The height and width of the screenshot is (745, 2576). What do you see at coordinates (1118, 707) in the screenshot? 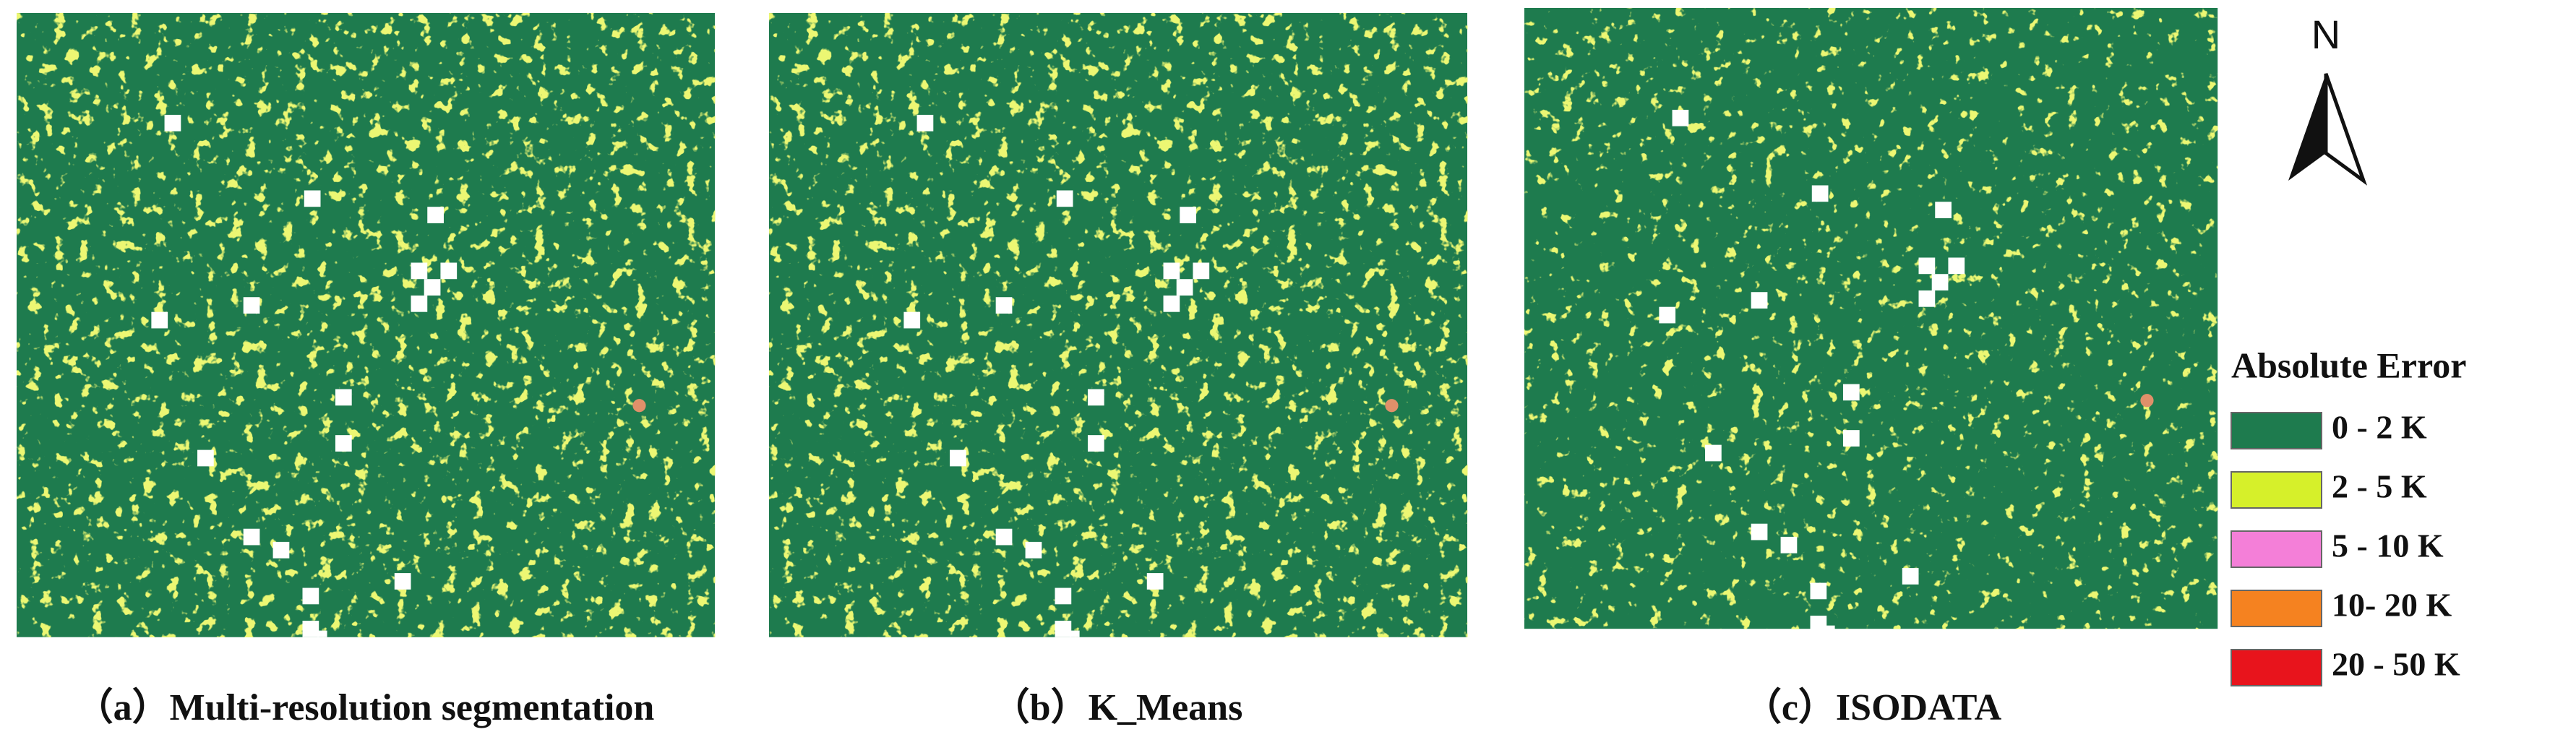
I see `caption: （b）K_Means` at bounding box center [1118, 707].